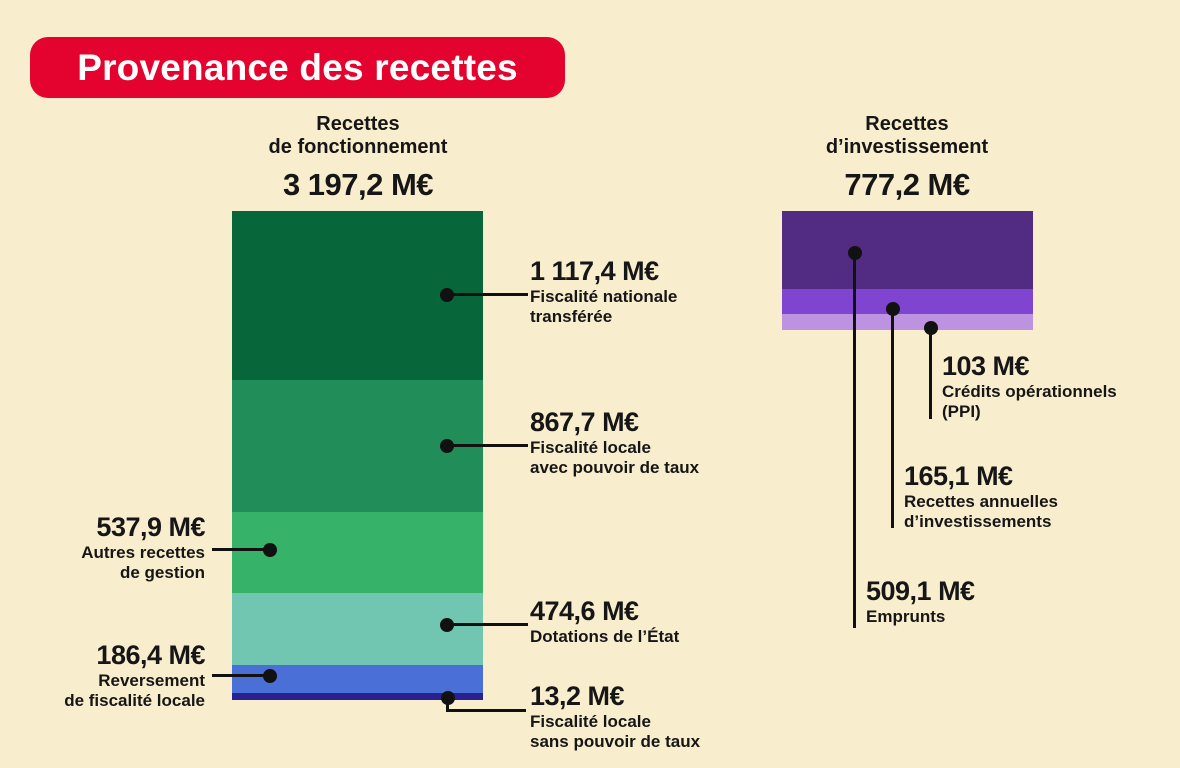 This screenshot has width=1180, height=768. I want to click on connector-line-fiscalite-nationale, so click(487, 294).